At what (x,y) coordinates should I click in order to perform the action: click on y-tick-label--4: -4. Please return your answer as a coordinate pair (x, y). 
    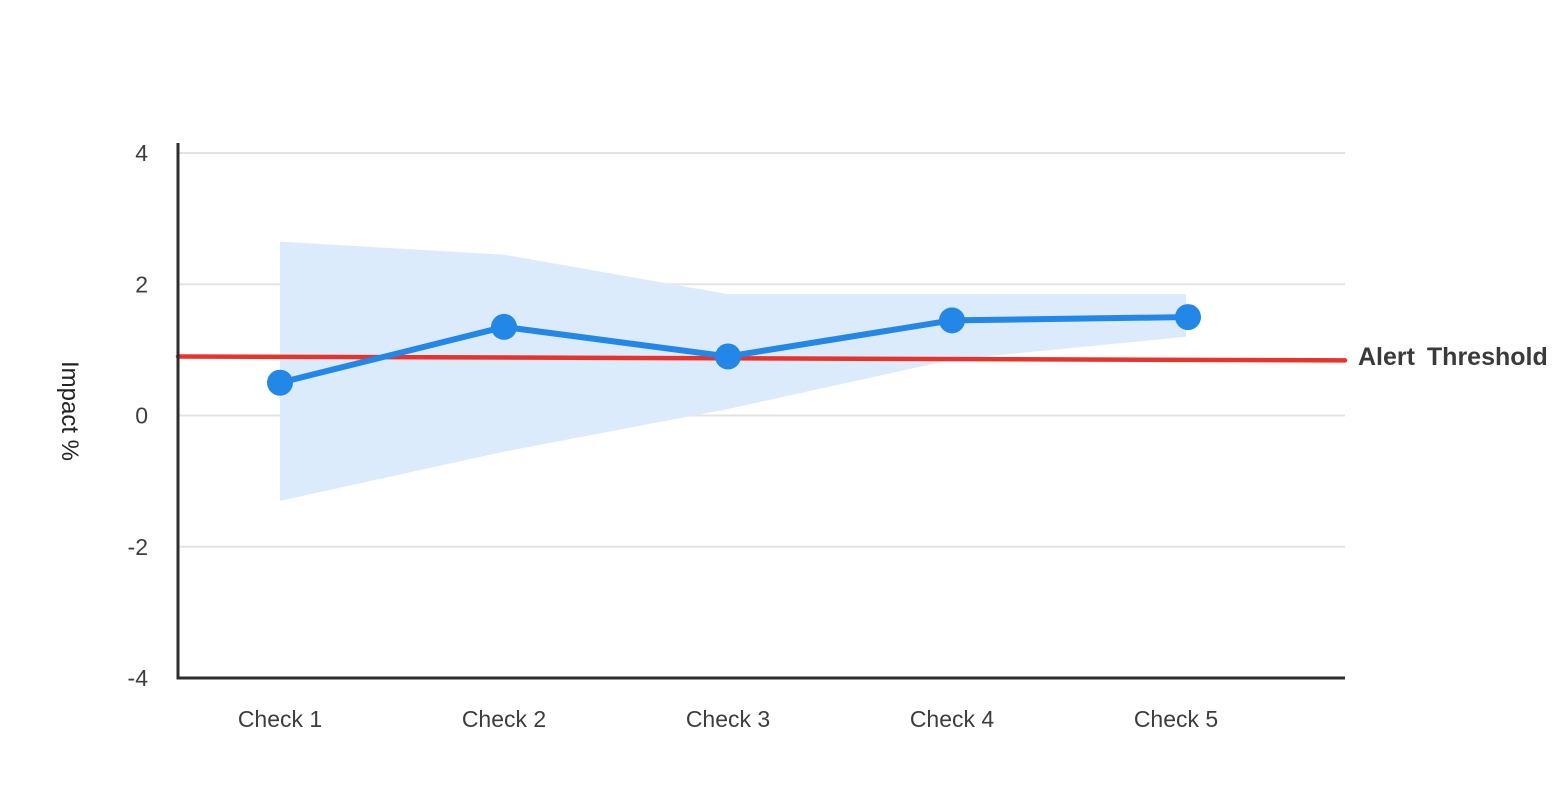
    Looking at the image, I should click on (138, 678).